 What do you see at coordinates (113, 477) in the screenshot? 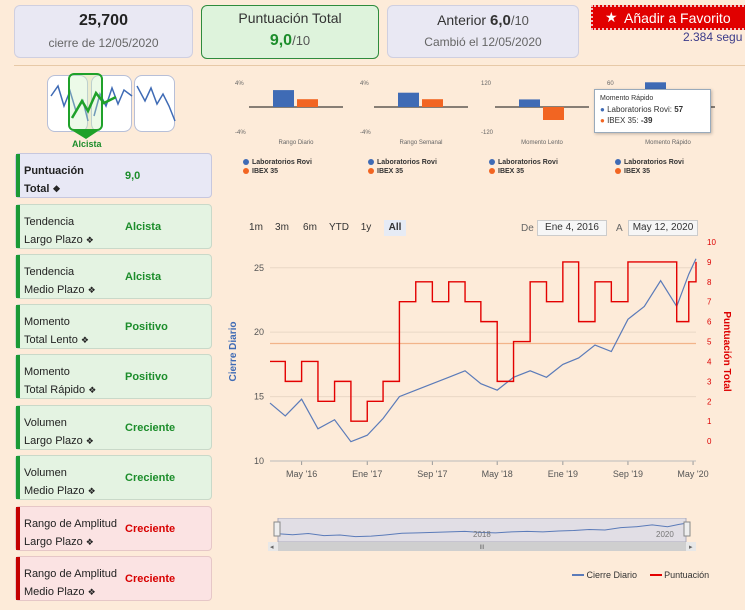
I see `metric-card: Volumen Medio Plazo ❖ Creciente` at bounding box center [113, 477].